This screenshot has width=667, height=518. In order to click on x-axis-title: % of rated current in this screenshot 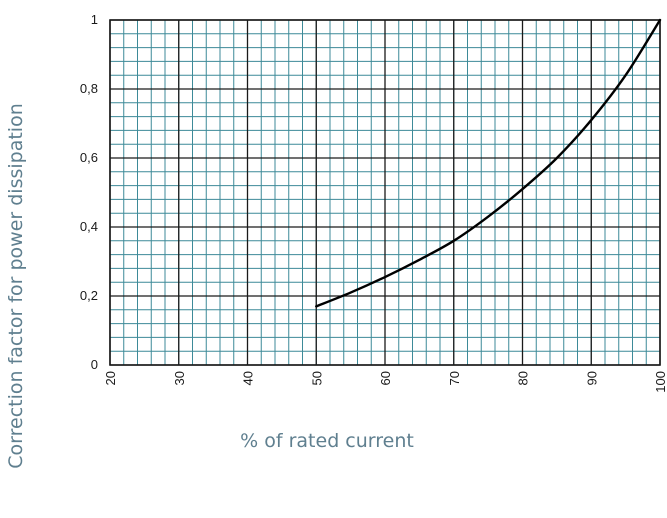, I will do `click(327, 441)`.